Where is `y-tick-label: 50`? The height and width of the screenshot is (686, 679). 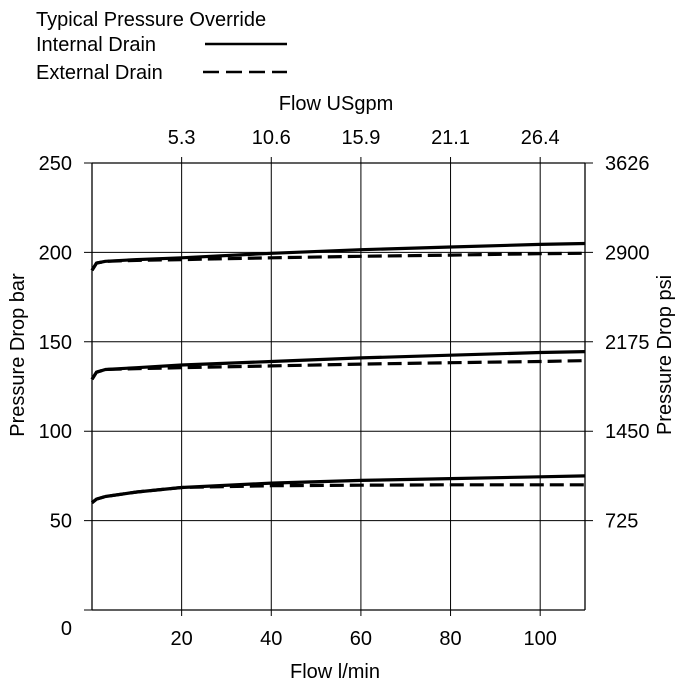 y-tick-label: 50 is located at coordinates (61, 522).